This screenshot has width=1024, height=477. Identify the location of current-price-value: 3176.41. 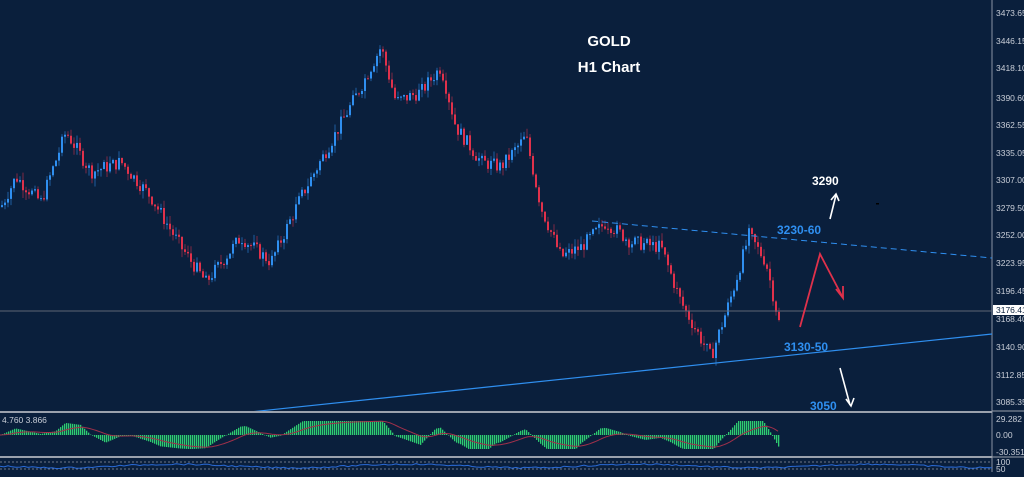
(1010, 310).